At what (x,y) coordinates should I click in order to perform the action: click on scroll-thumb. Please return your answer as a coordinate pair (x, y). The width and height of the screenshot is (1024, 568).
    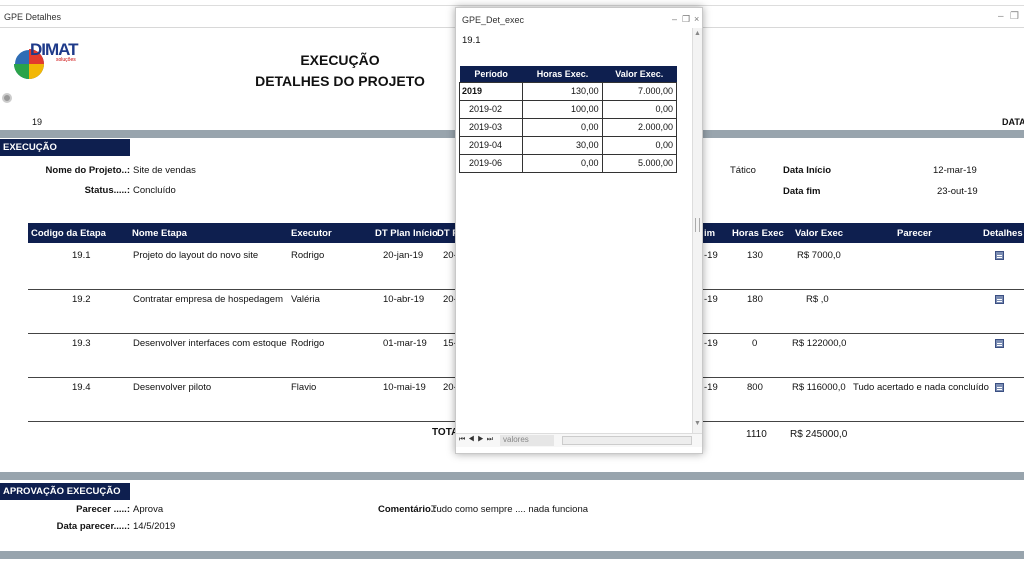
    Looking at the image, I should click on (697, 225).